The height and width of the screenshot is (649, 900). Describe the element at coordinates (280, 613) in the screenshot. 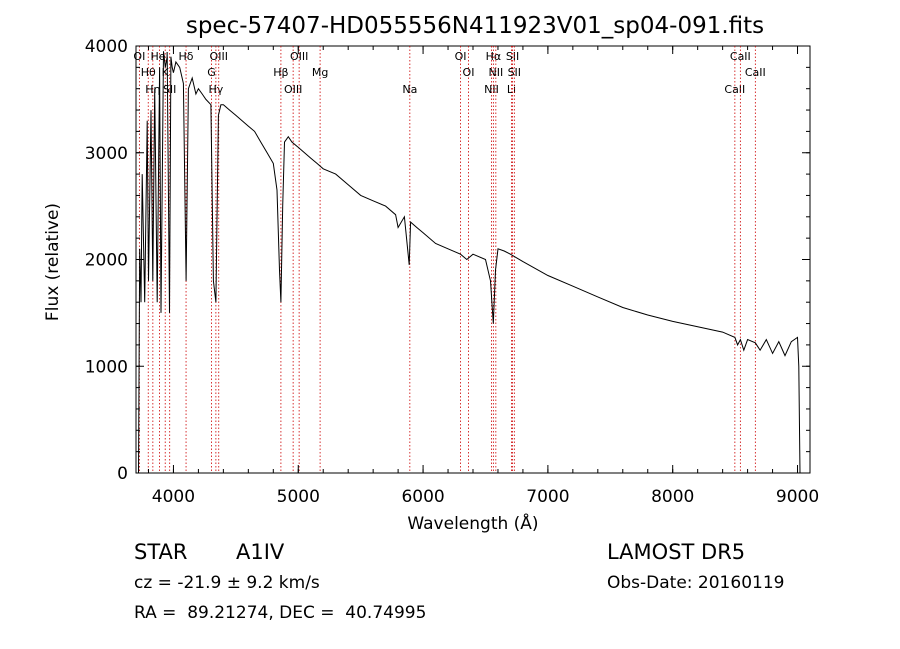

I see `coordinates-readout: RA = 89.21274, DEC = 40.74995` at that location.